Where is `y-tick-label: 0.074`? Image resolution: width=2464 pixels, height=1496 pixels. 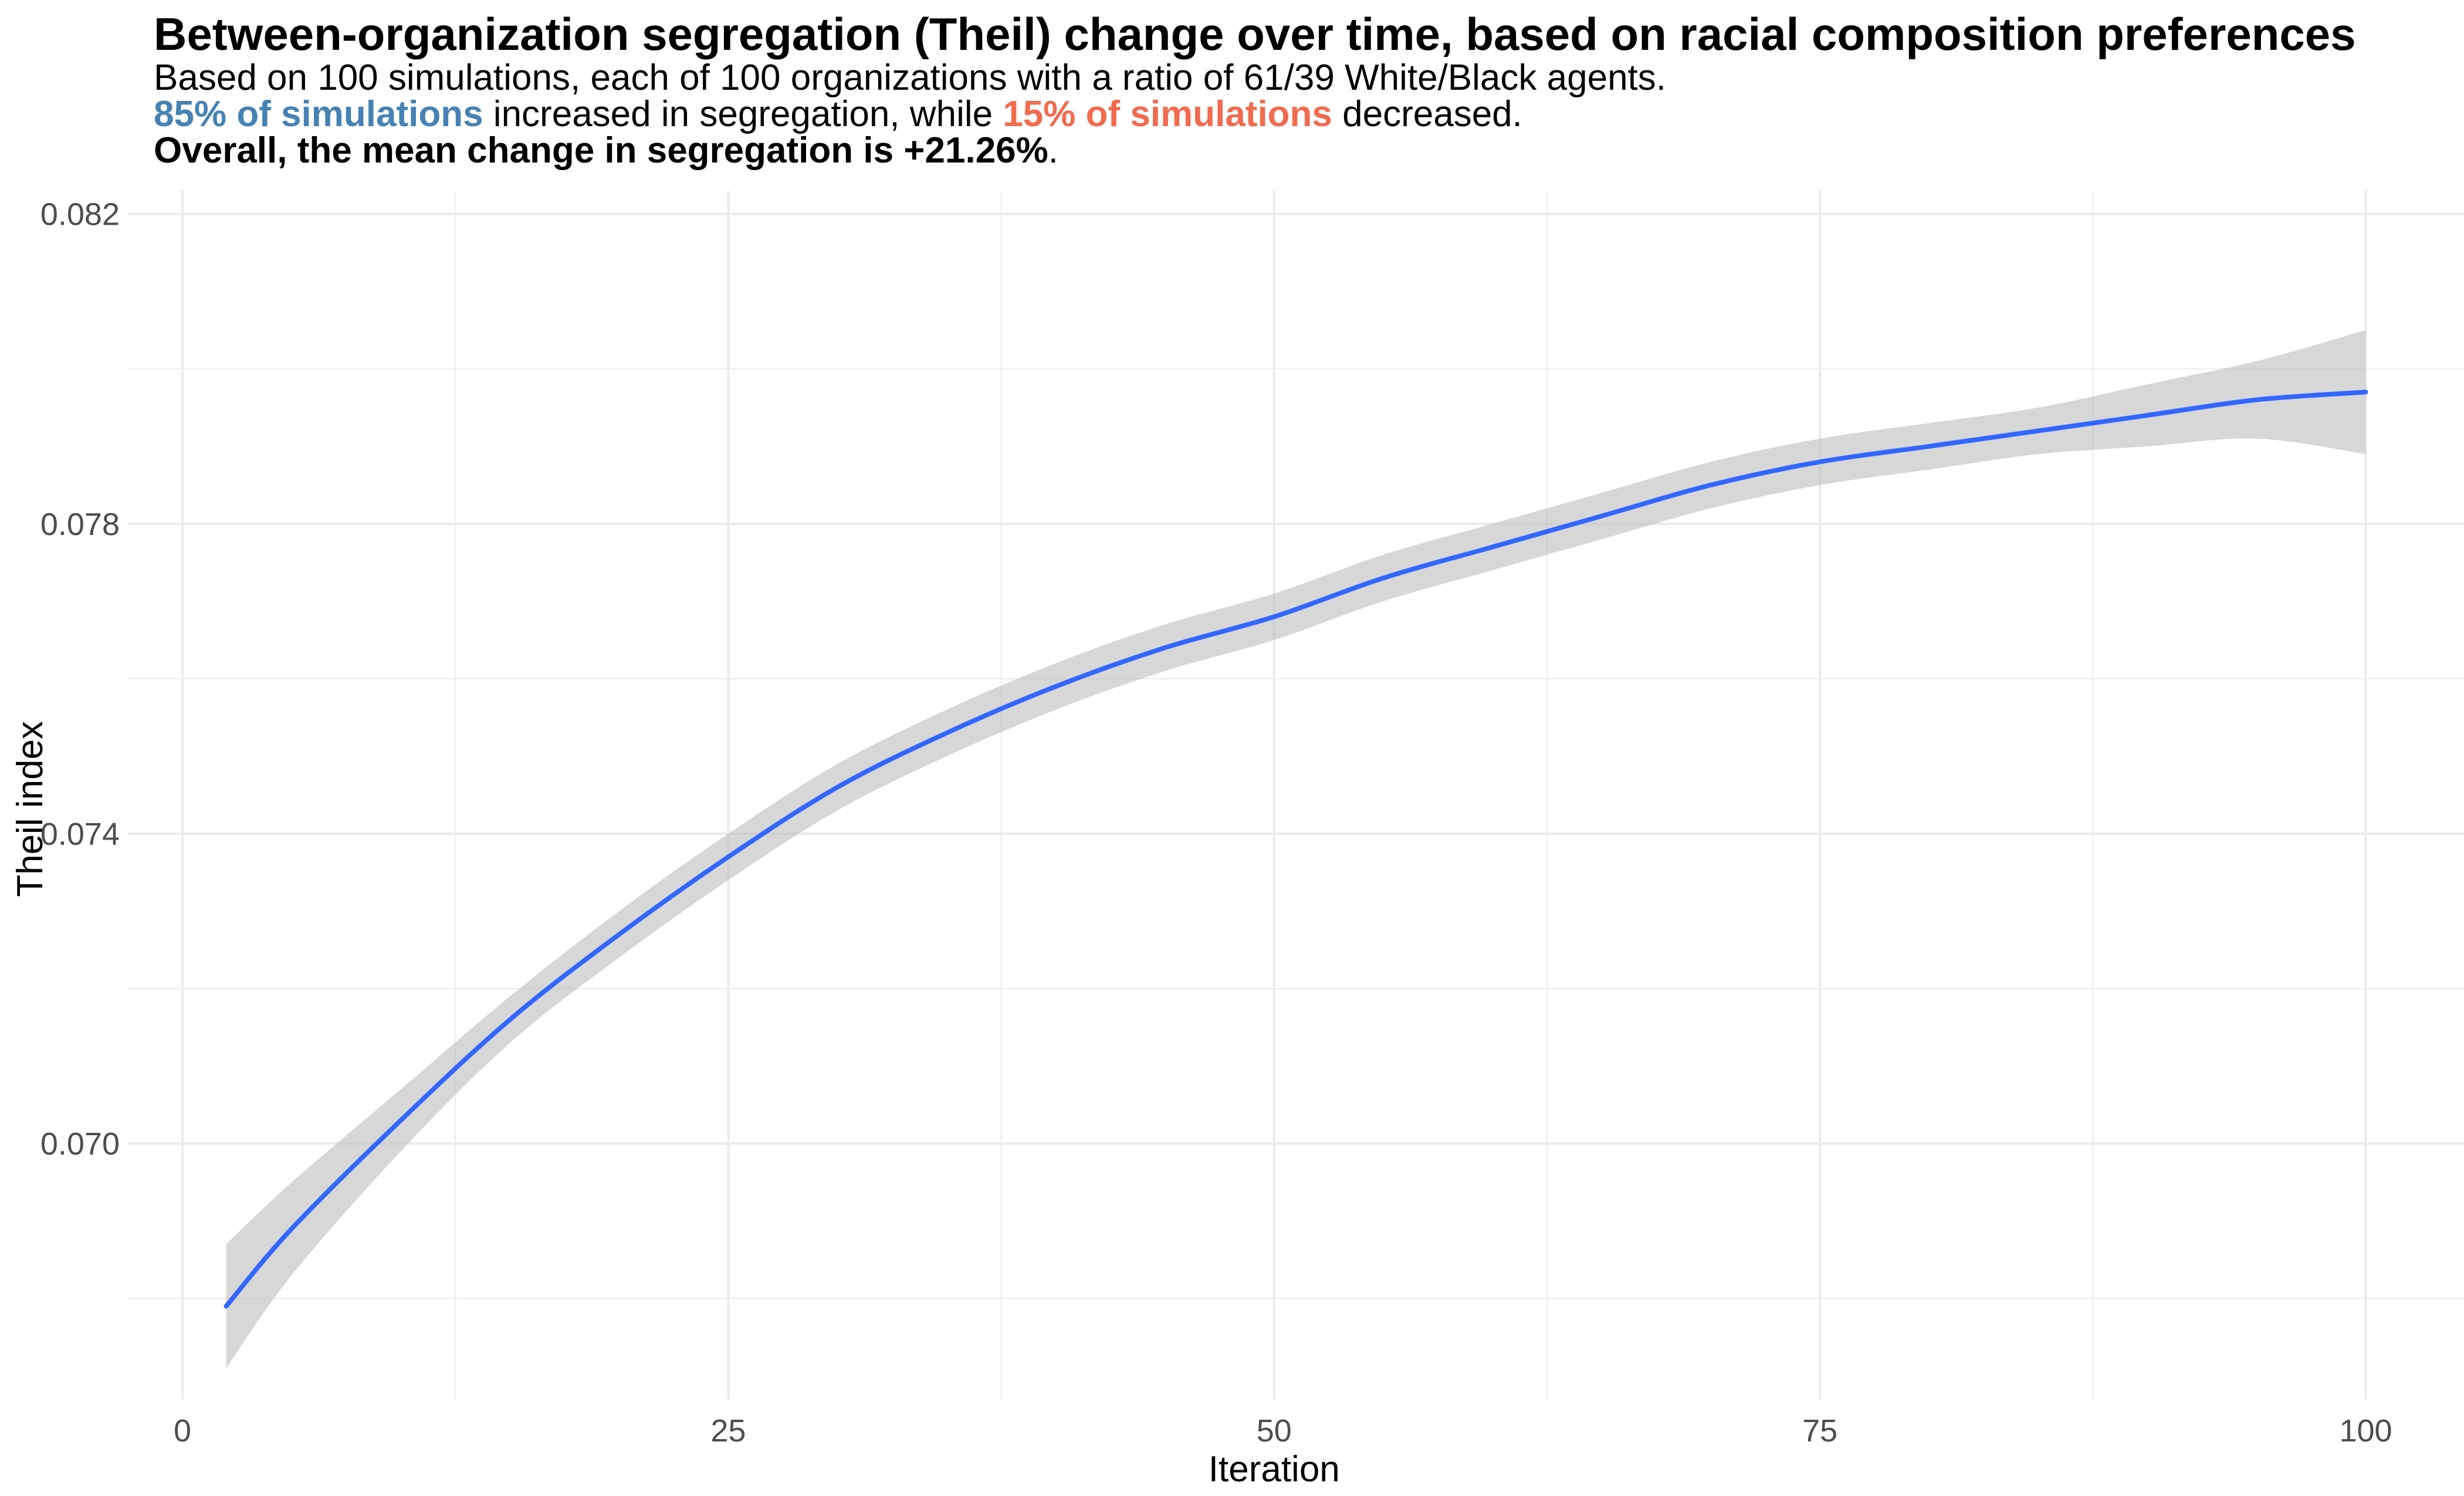 y-tick-label: 0.074 is located at coordinates (80, 834).